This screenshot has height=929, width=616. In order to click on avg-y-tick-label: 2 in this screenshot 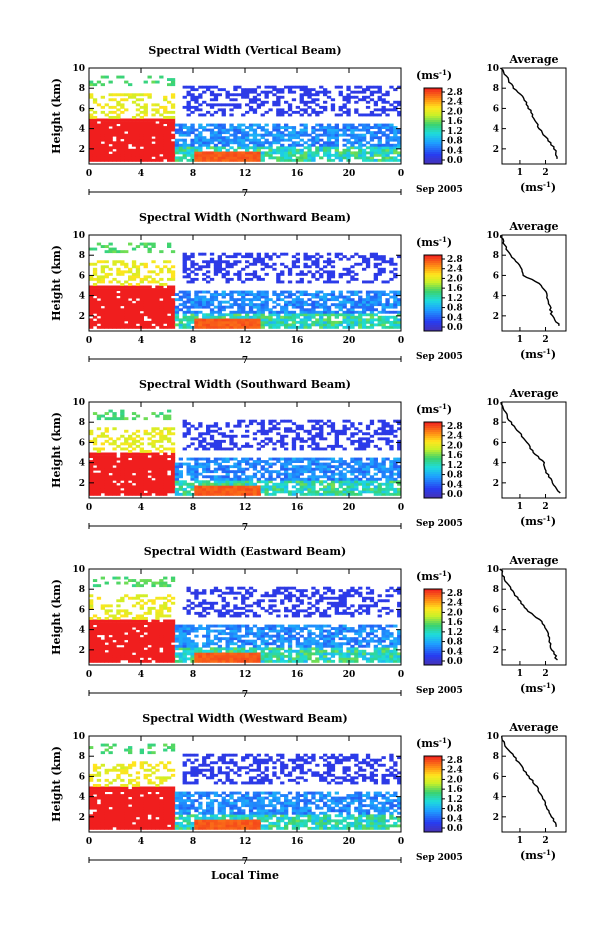, I will do `click(496, 484)`.